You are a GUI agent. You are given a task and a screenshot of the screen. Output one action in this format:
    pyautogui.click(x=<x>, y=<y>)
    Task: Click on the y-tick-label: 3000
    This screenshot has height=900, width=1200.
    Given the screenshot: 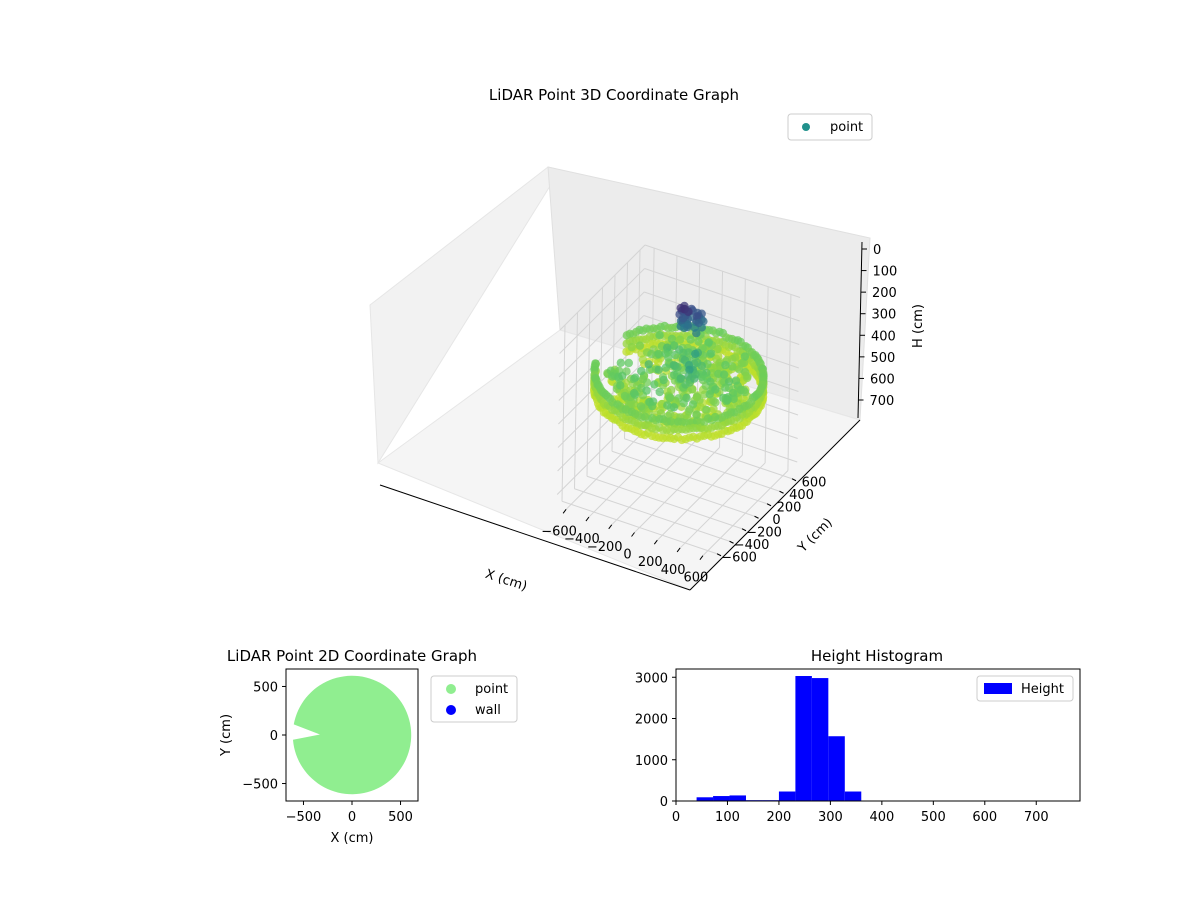 What is the action you would take?
    pyautogui.click(x=651, y=678)
    